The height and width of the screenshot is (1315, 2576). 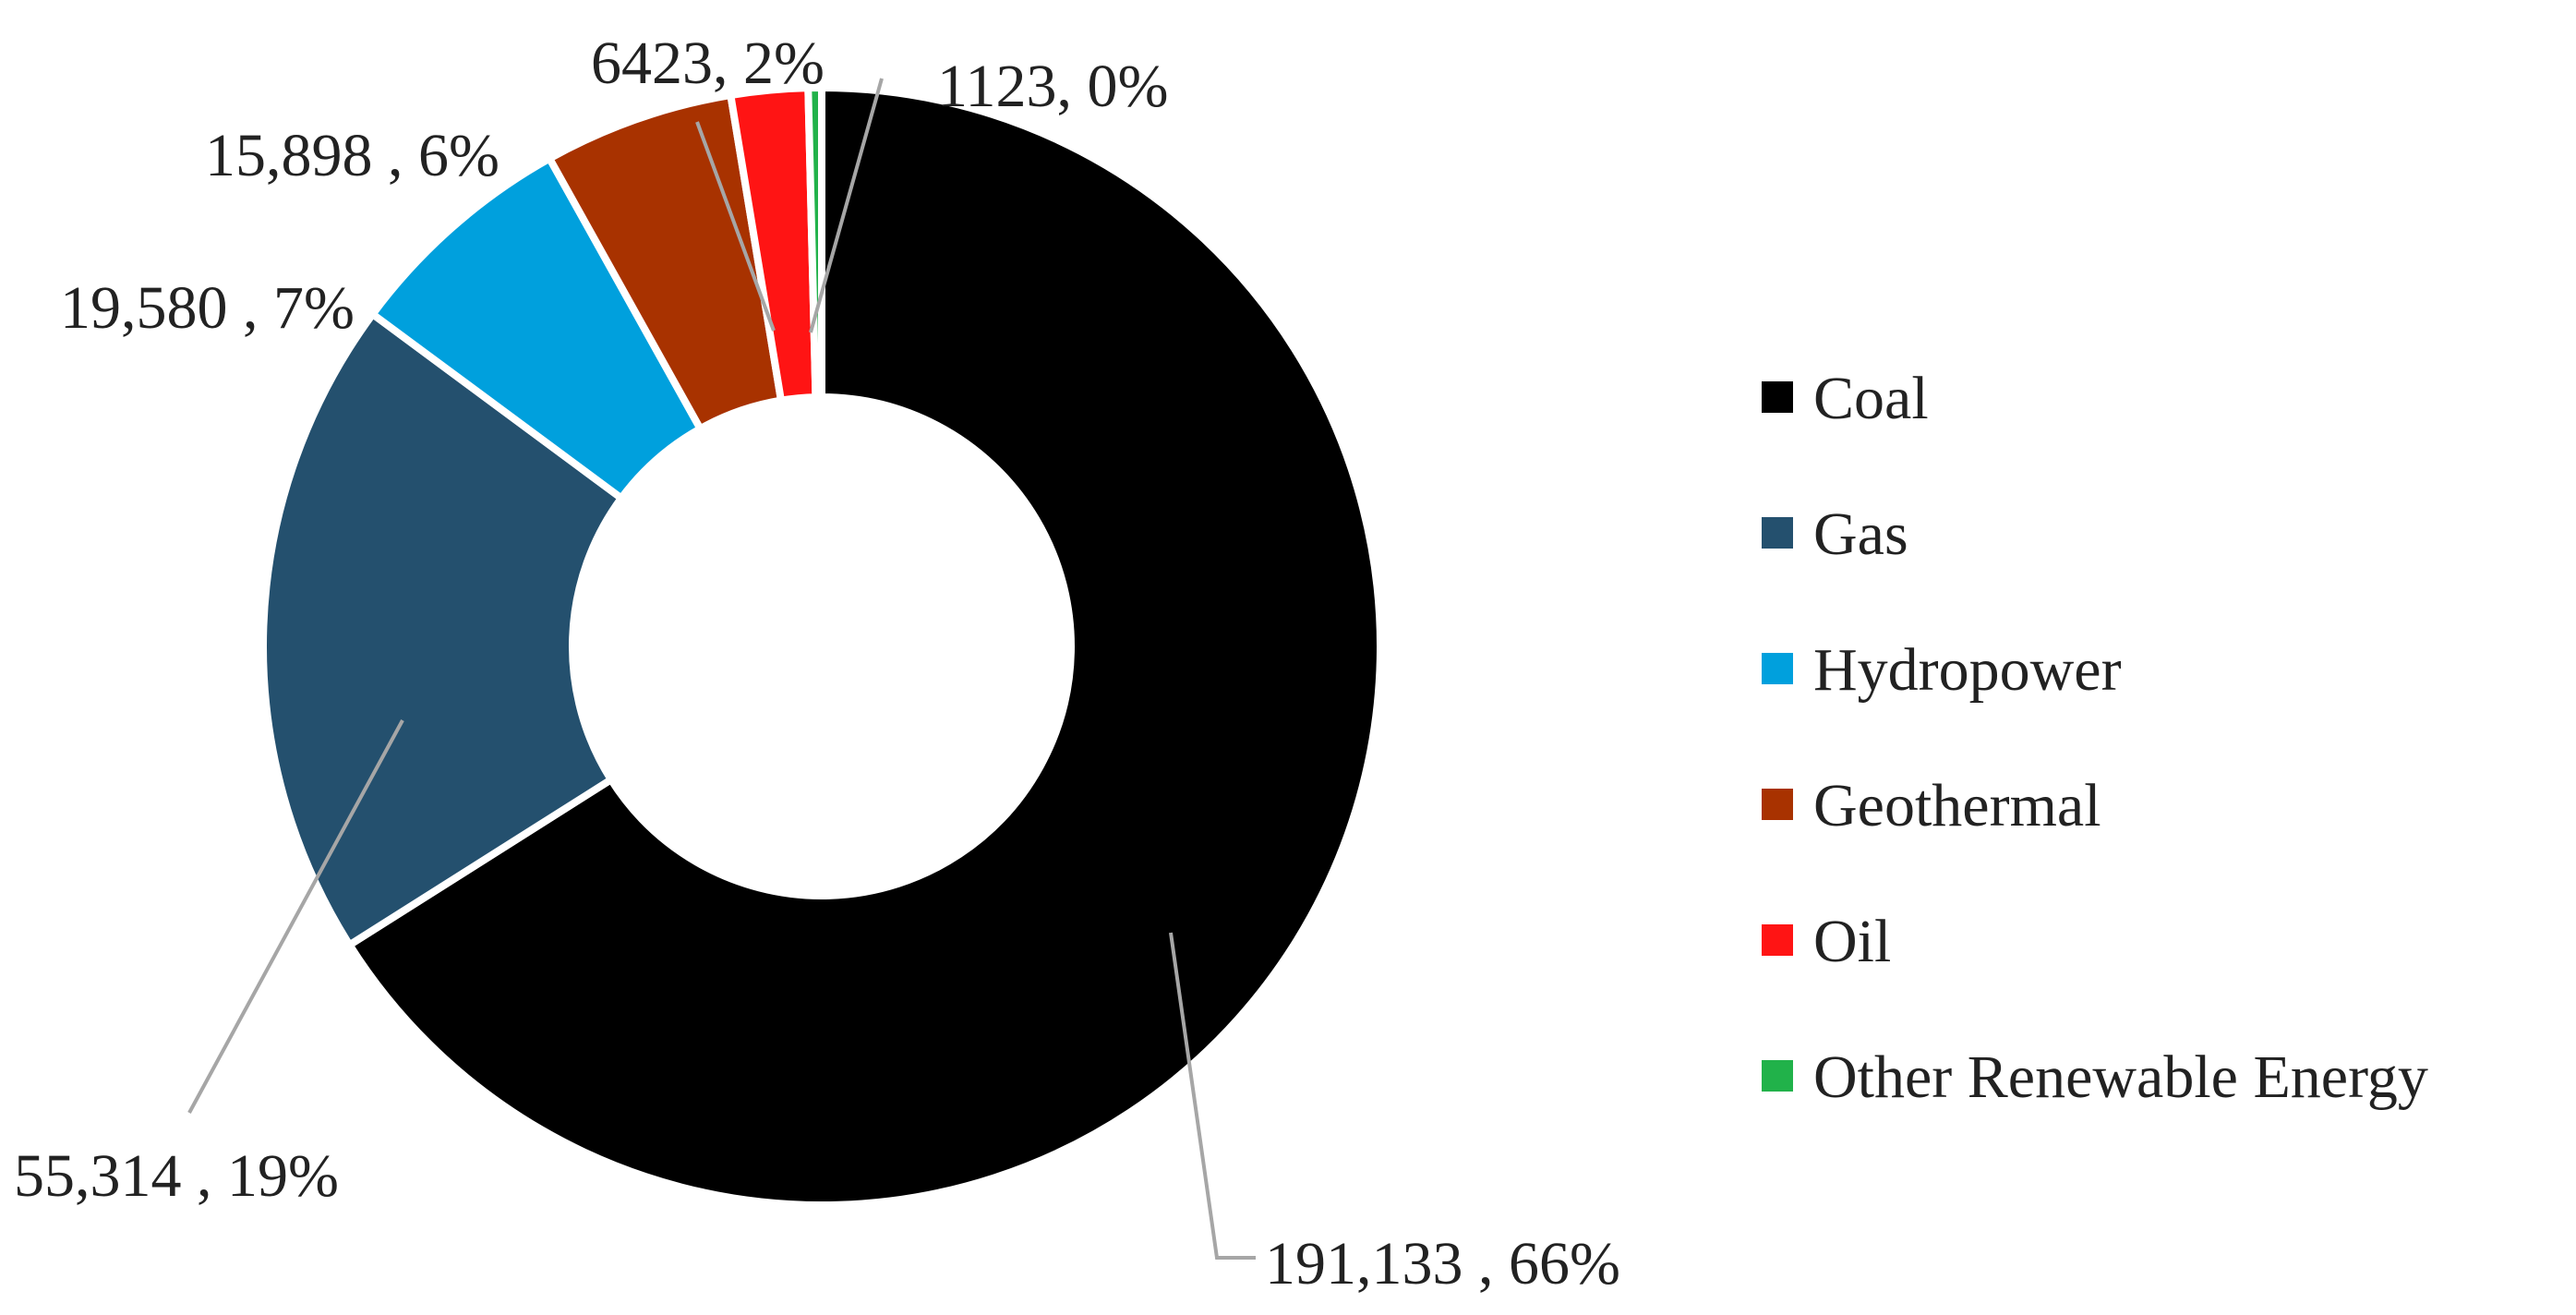 What do you see at coordinates (442, 630) in the screenshot?
I see `slice-gas` at bounding box center [442, 630].